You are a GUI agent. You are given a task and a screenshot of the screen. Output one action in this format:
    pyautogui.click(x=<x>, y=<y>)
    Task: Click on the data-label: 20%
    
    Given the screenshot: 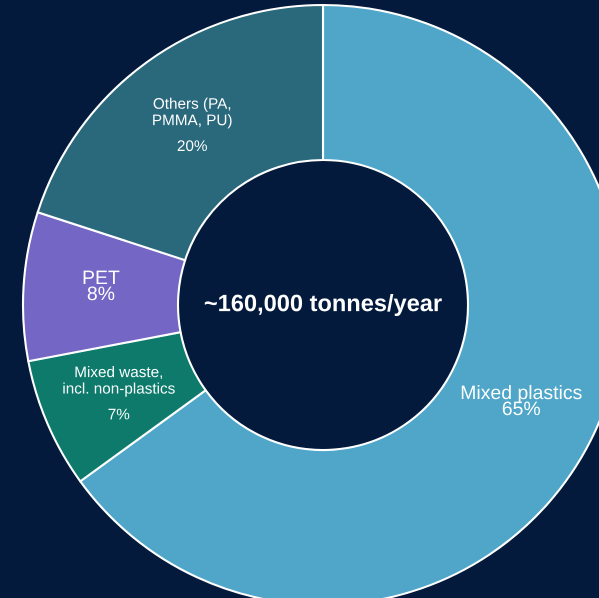 What is the action you would take?
    pyautogui.click(x=192, y=146)
    